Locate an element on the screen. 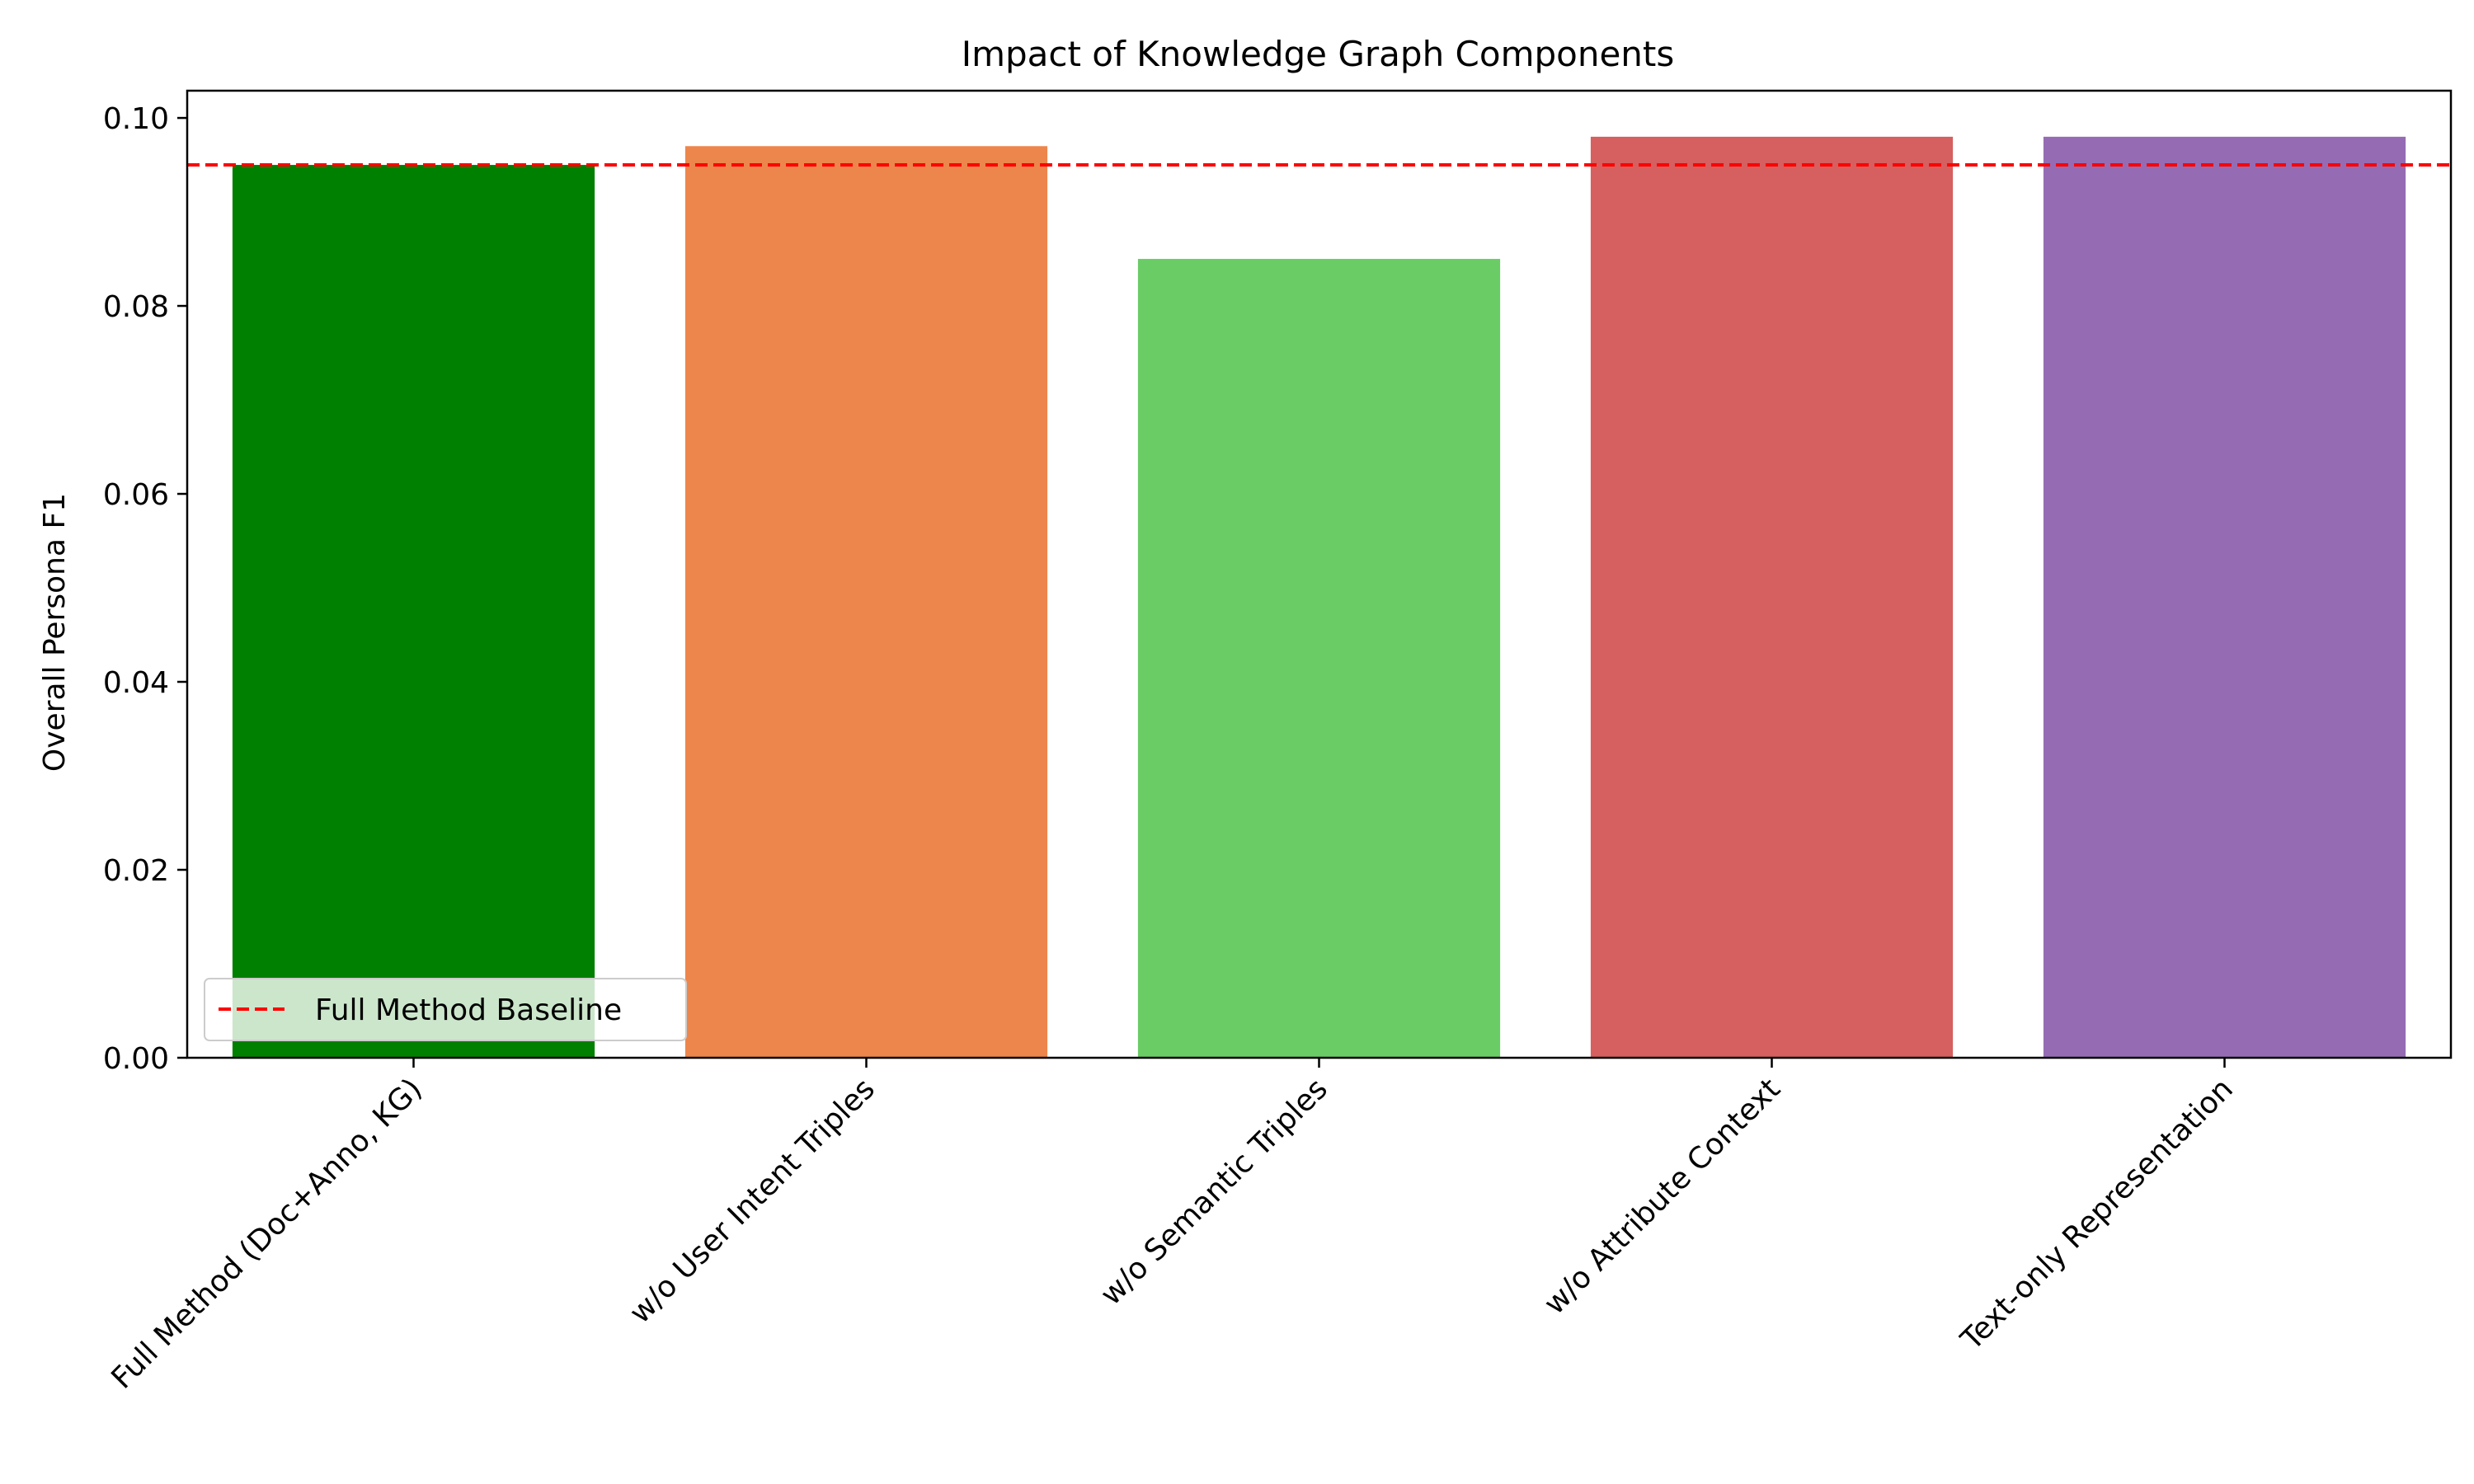 The width and height of the screenshot is (2474, 1484). y-axis-label: Overall Persona F1 is located at coordinates (55, 632).